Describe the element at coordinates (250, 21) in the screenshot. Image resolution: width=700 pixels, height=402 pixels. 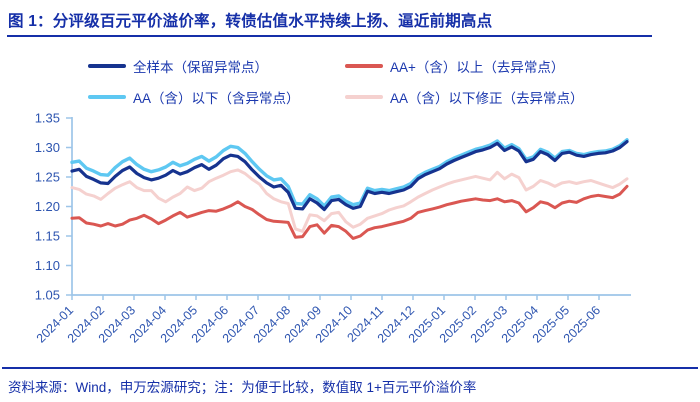
I see `figure-title: 图 1：分评级百元平价溢价率，转债估值水平持续上扬、逼近前期高点` at that location.